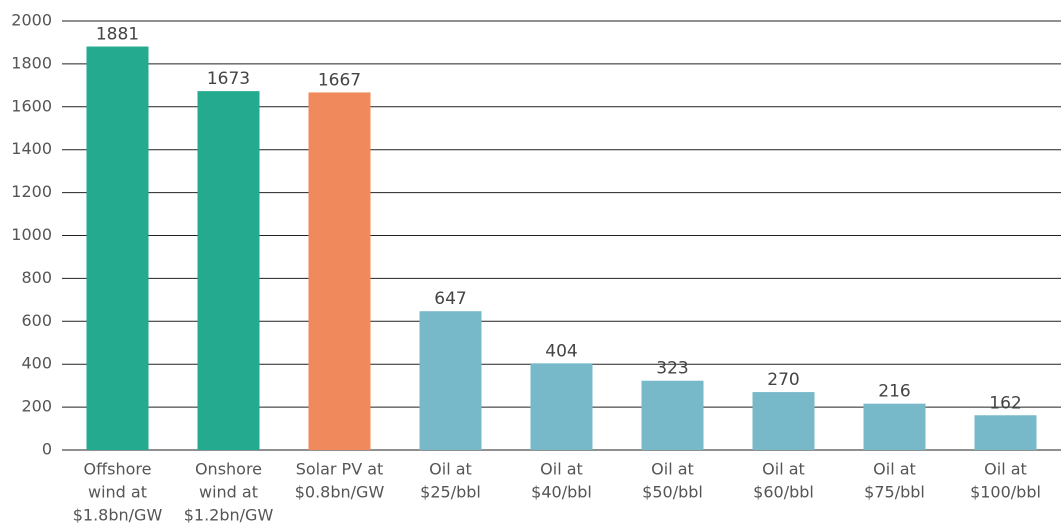  Describe the element at coordinates (672, 492) in the screenshot. I see `x-tick-label: $50/bbl` at that location.